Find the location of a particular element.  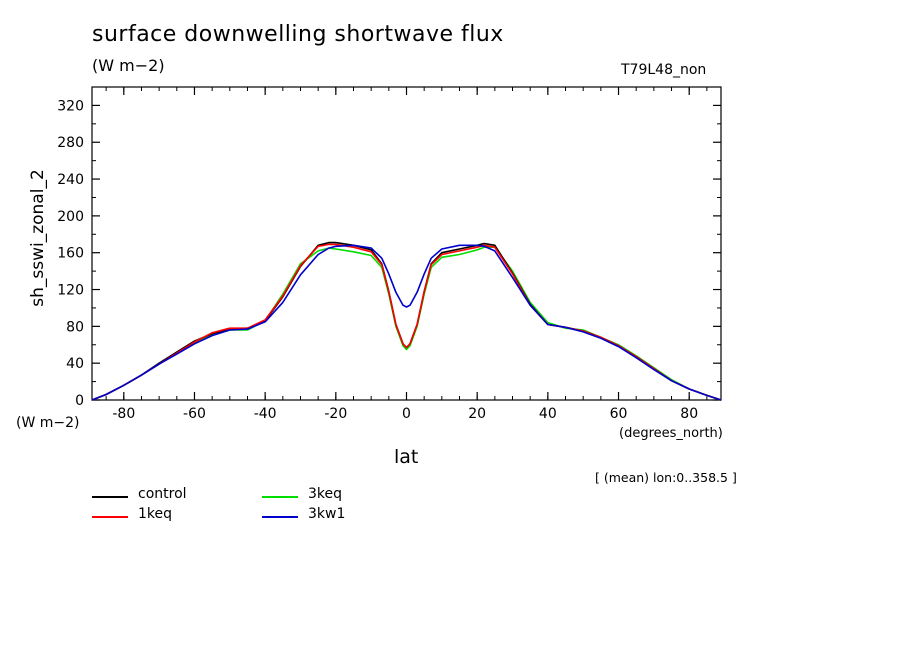

x-tick-label: 20 is located at coordinates (477, 414).